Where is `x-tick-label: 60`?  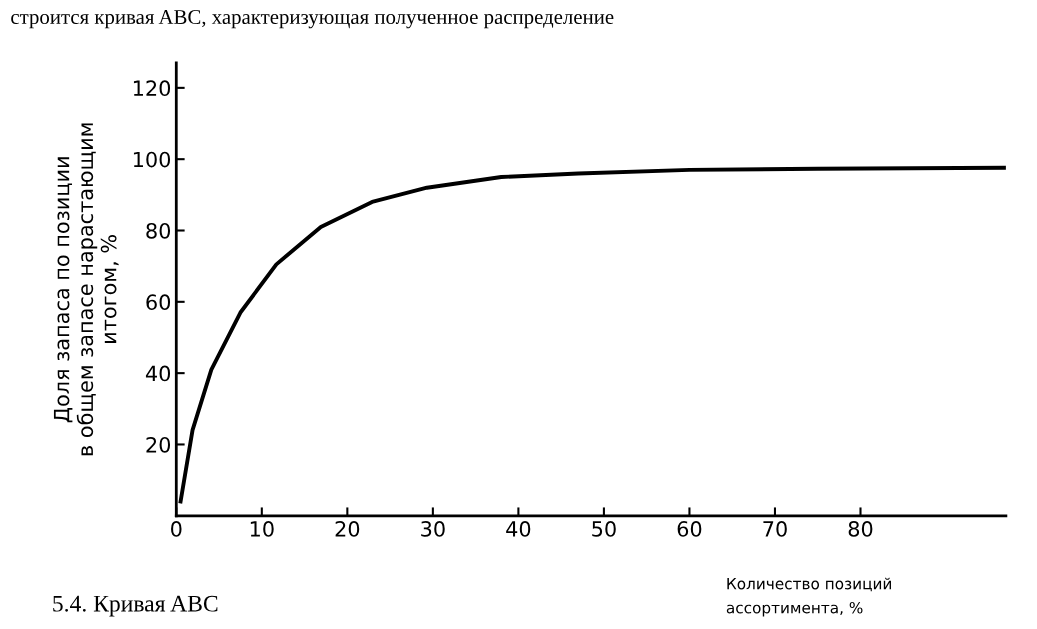 x-tick-label: 60 is located at coordinates (689, 529).